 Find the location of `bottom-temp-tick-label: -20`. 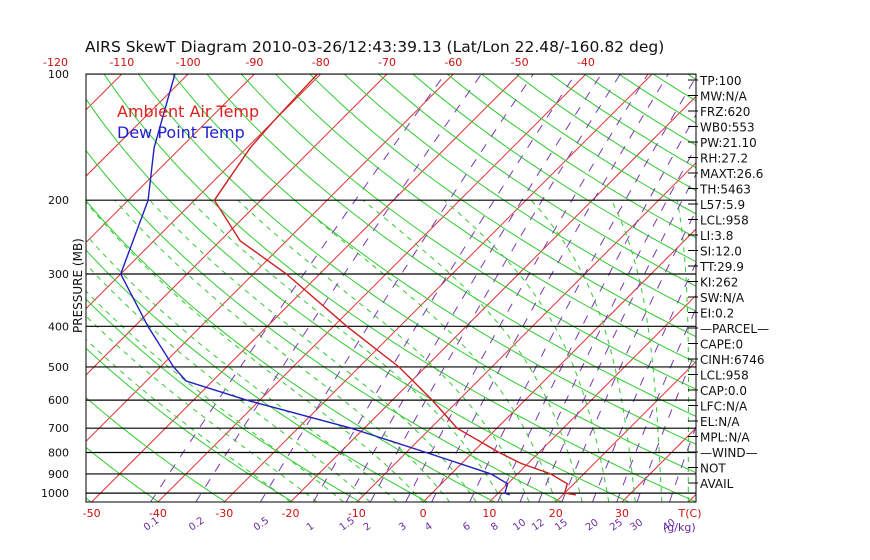

bottom-temp-tick-label: -20 is located at coordinates (291, 513).